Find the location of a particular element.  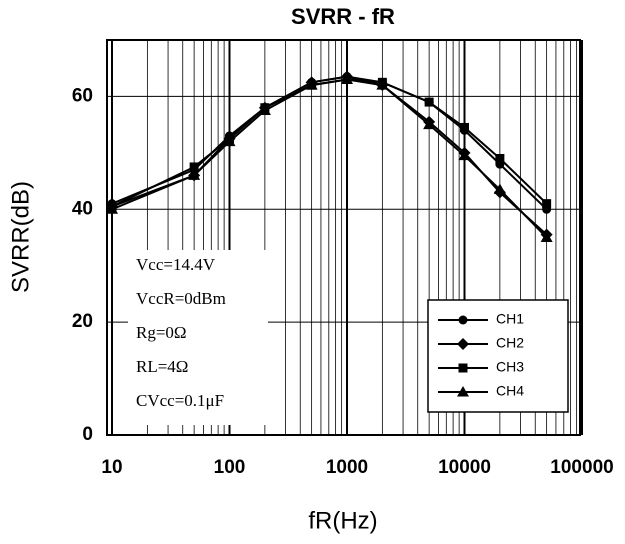

annotation: VccR=0dBm is located at coordinates (181, 298).